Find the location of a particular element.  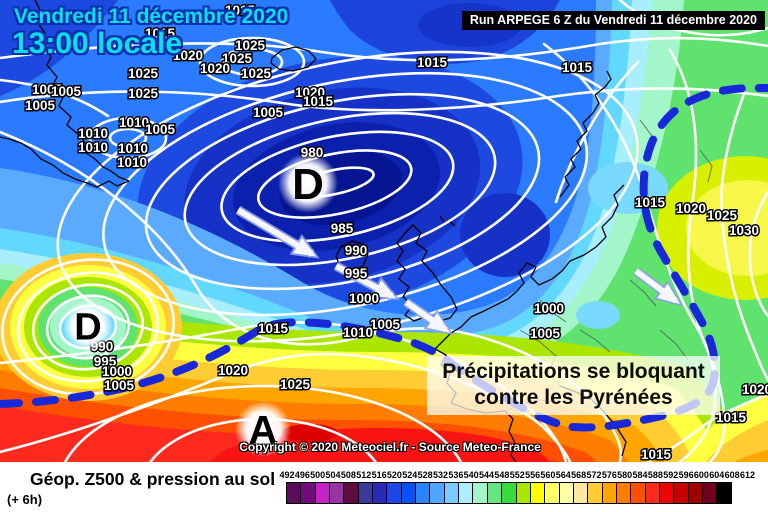

map-title: Géop. Z500 & pression au sol is located at coordinates (153, 479).